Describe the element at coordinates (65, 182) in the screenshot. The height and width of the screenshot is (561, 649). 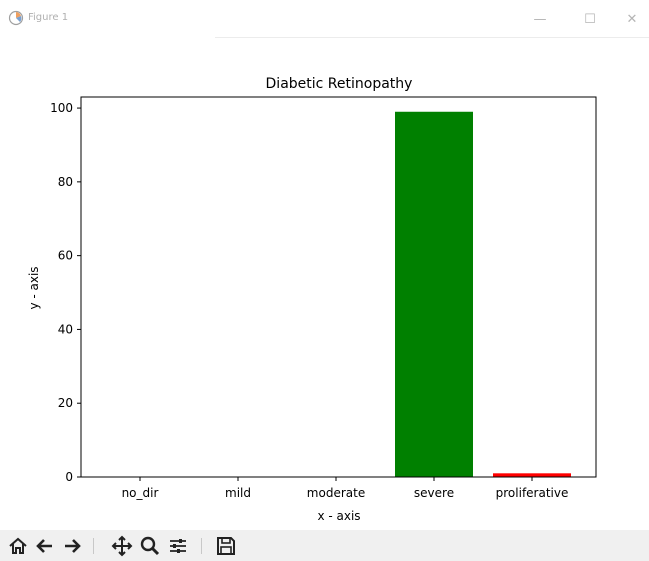
I see `y-tick-label: 80` at that location.